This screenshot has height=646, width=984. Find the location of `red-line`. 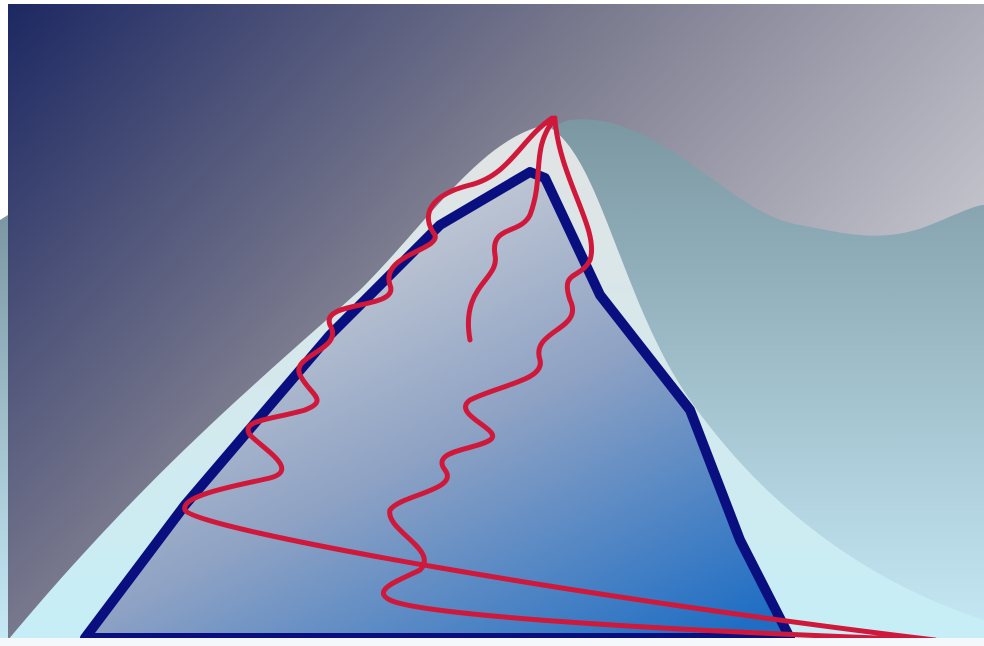

red-line is located at coordinates (511, 229).